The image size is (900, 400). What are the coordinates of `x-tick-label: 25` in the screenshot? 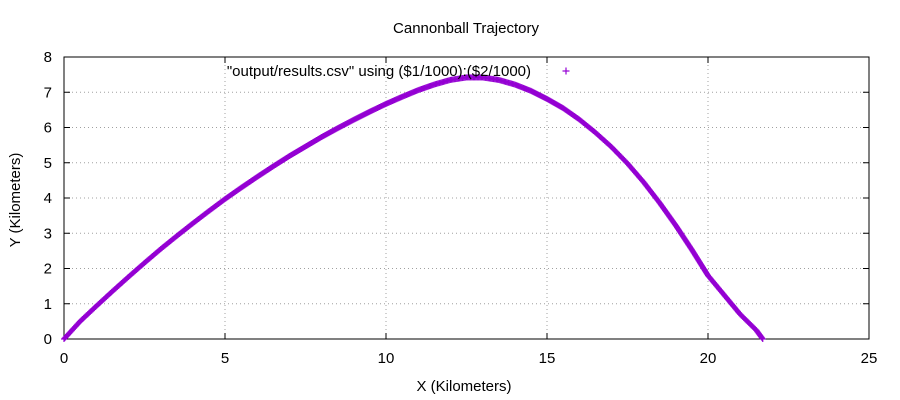 It's located at (869, 358).